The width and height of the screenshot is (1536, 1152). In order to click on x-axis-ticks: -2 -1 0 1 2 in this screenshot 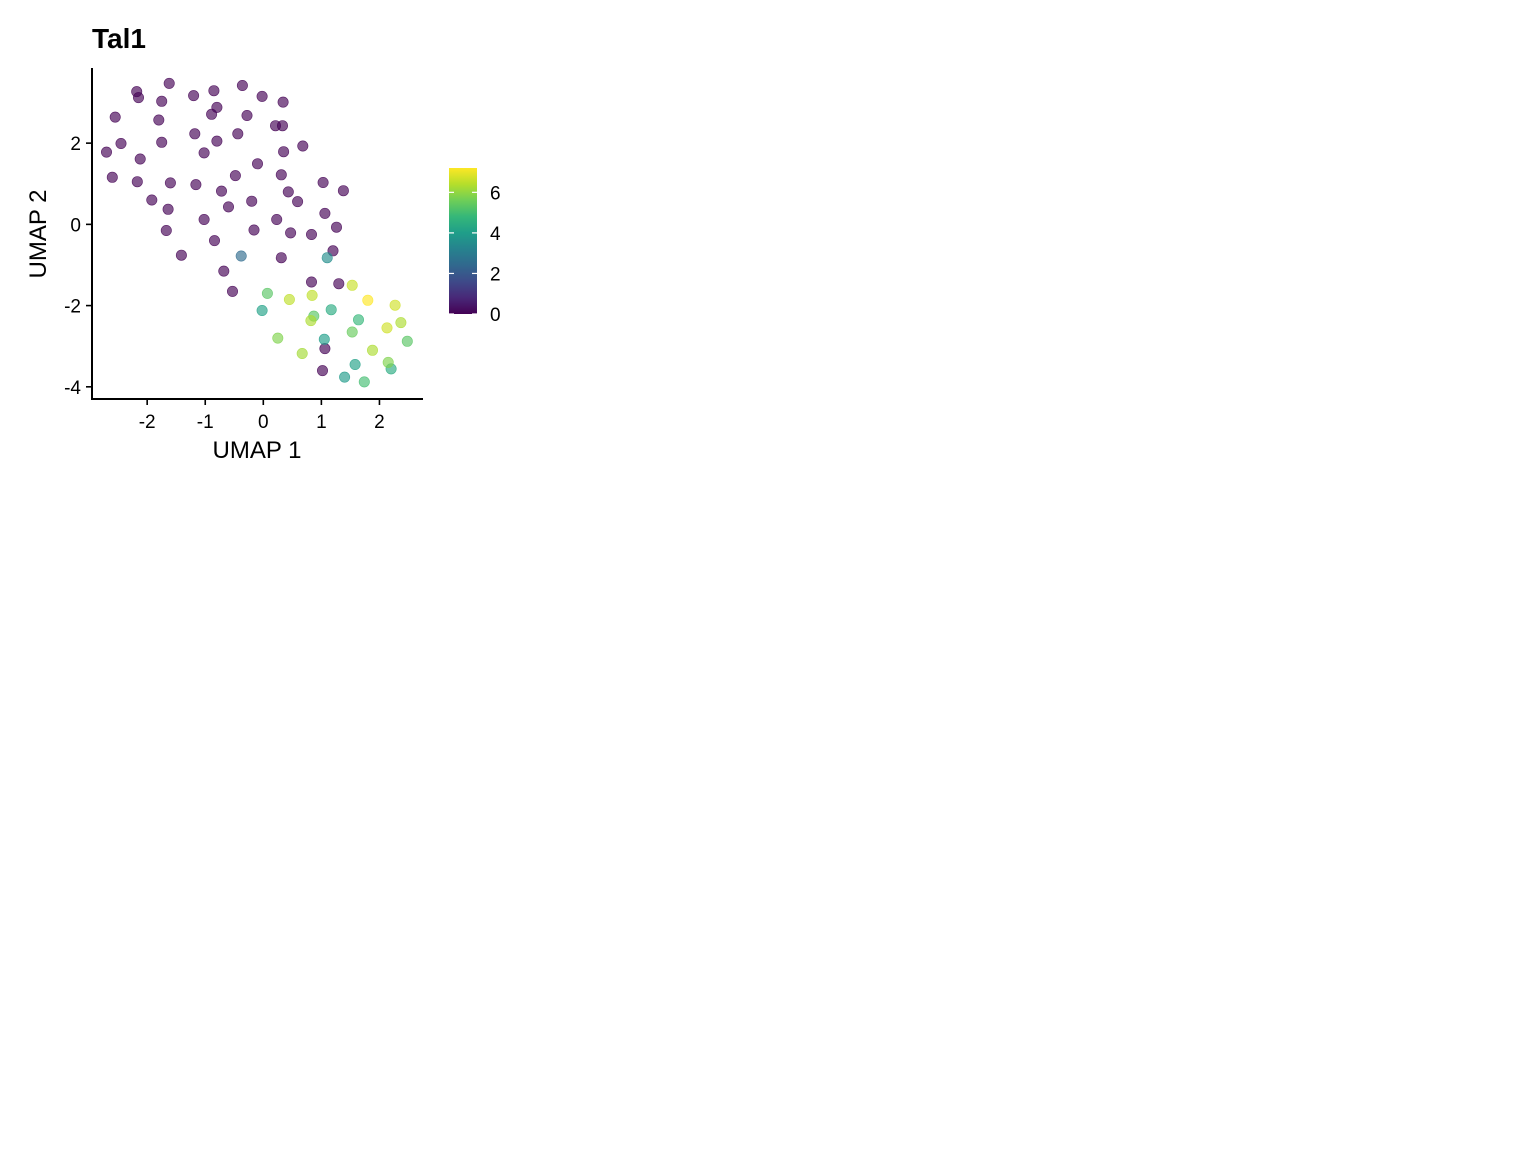, I will do `click(262, 416)`.